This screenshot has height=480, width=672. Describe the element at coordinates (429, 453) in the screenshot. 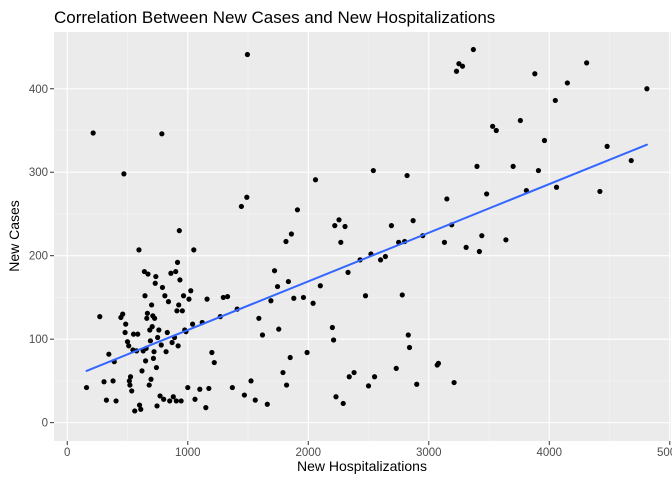

I see `x-tick-label: 3000` at that location.